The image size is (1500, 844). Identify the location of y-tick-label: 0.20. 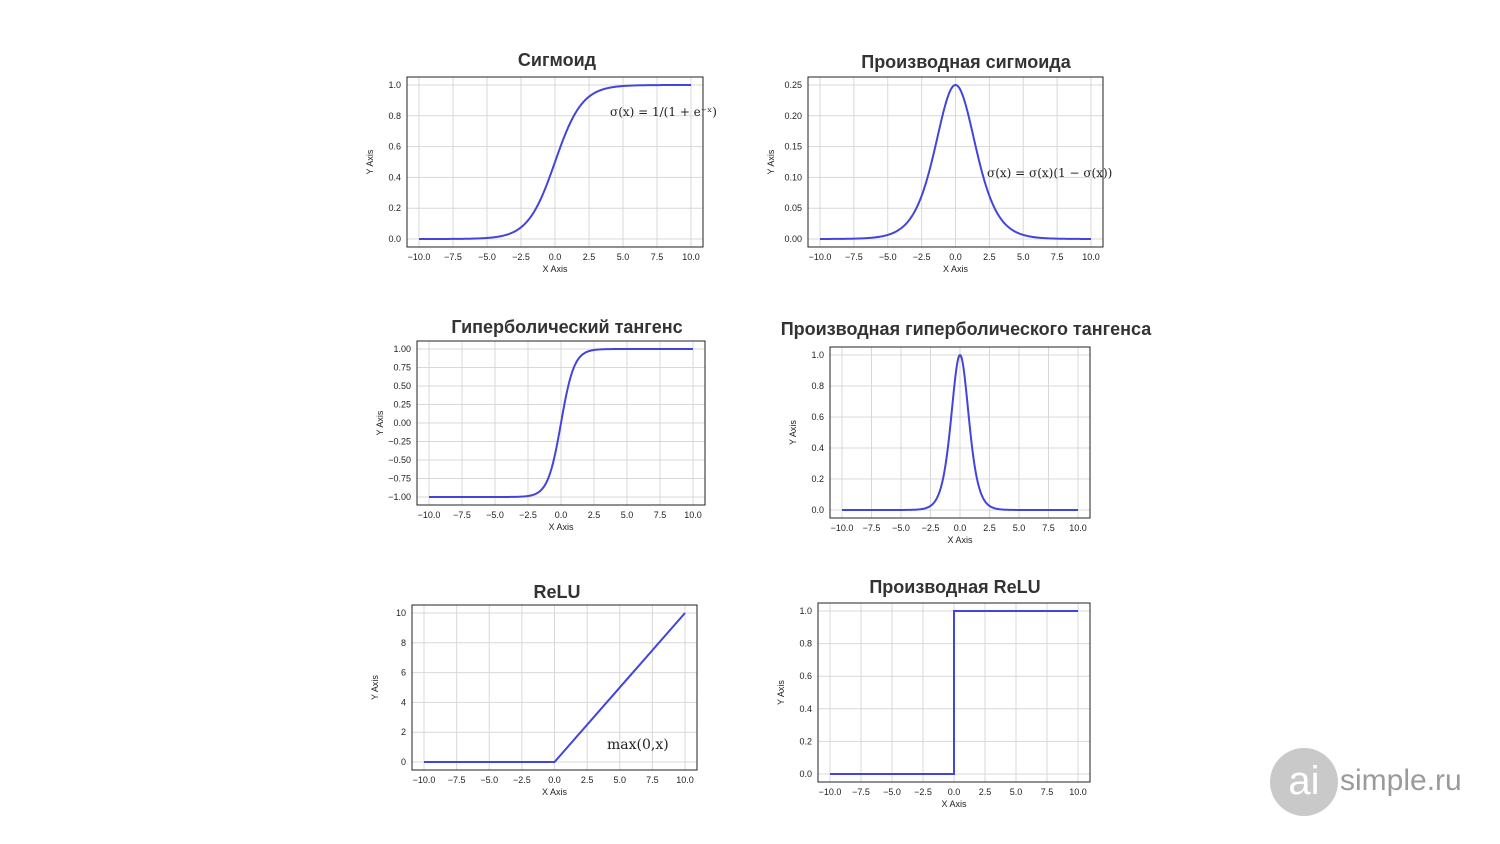
(793, 116).